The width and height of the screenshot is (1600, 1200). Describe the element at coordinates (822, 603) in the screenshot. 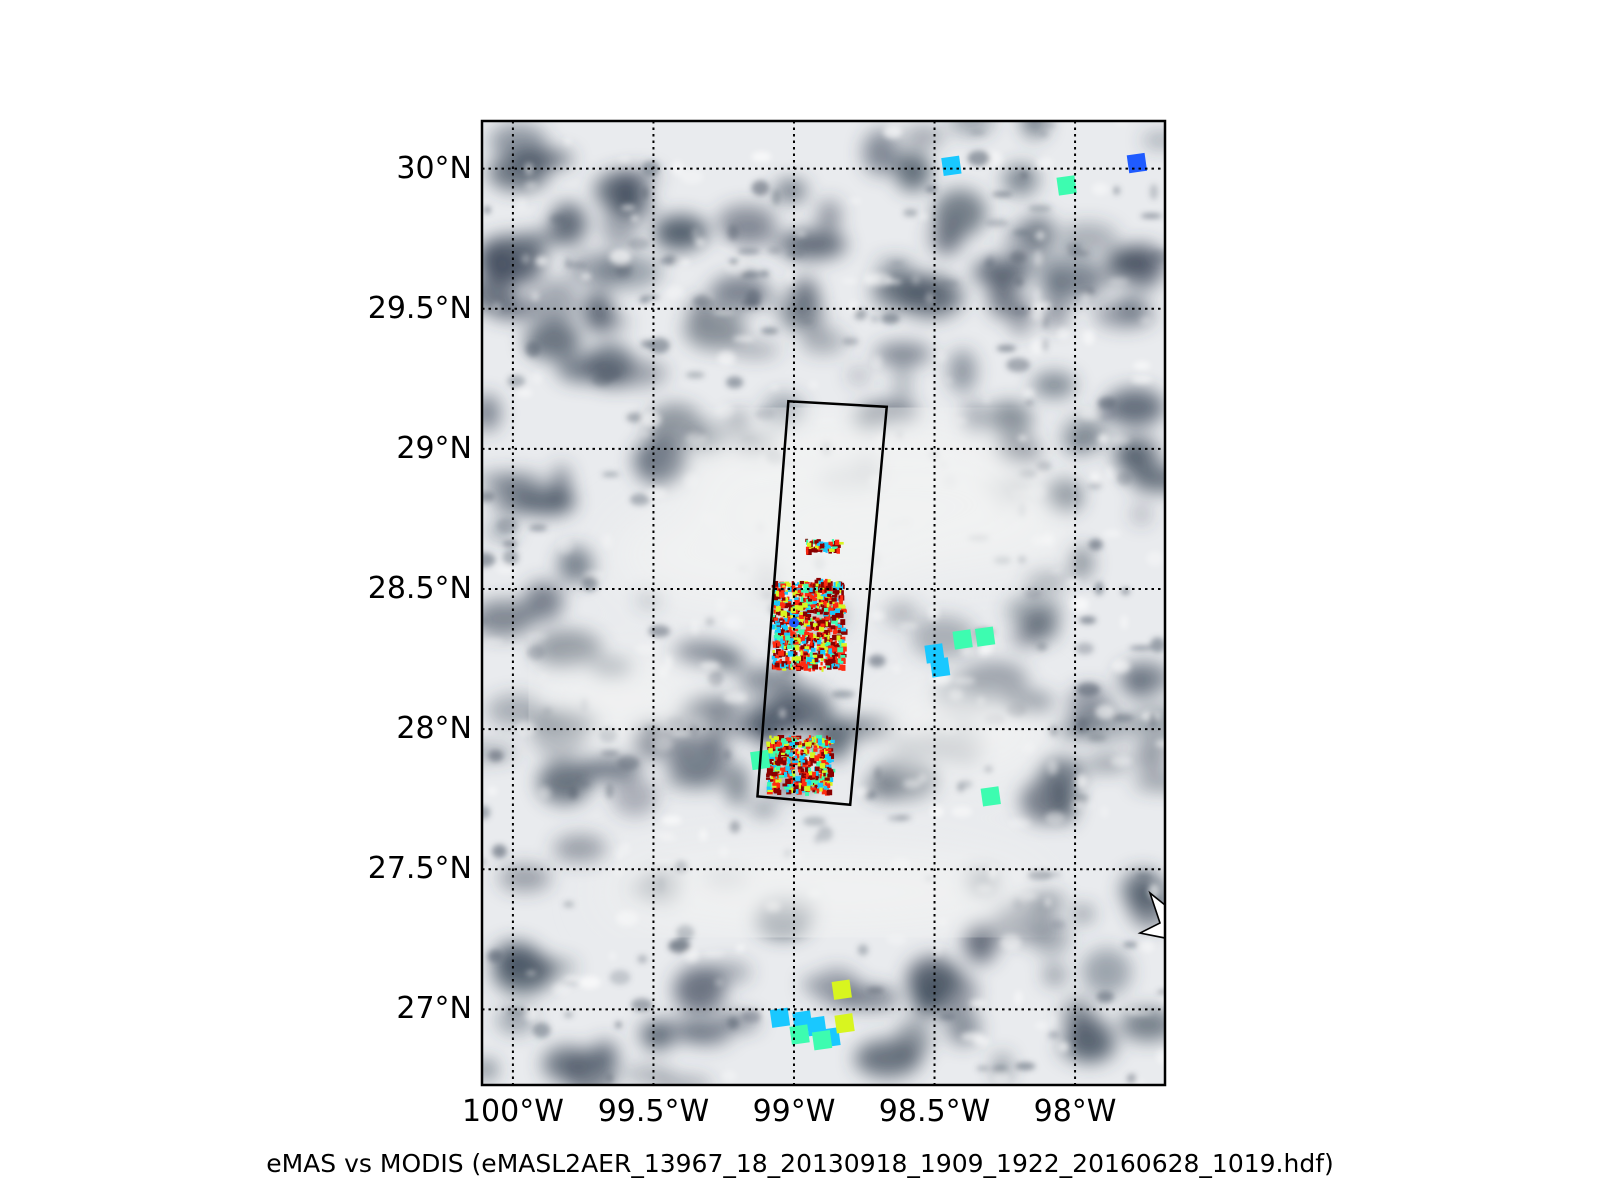

I see `emas-swath-outline` at that location.